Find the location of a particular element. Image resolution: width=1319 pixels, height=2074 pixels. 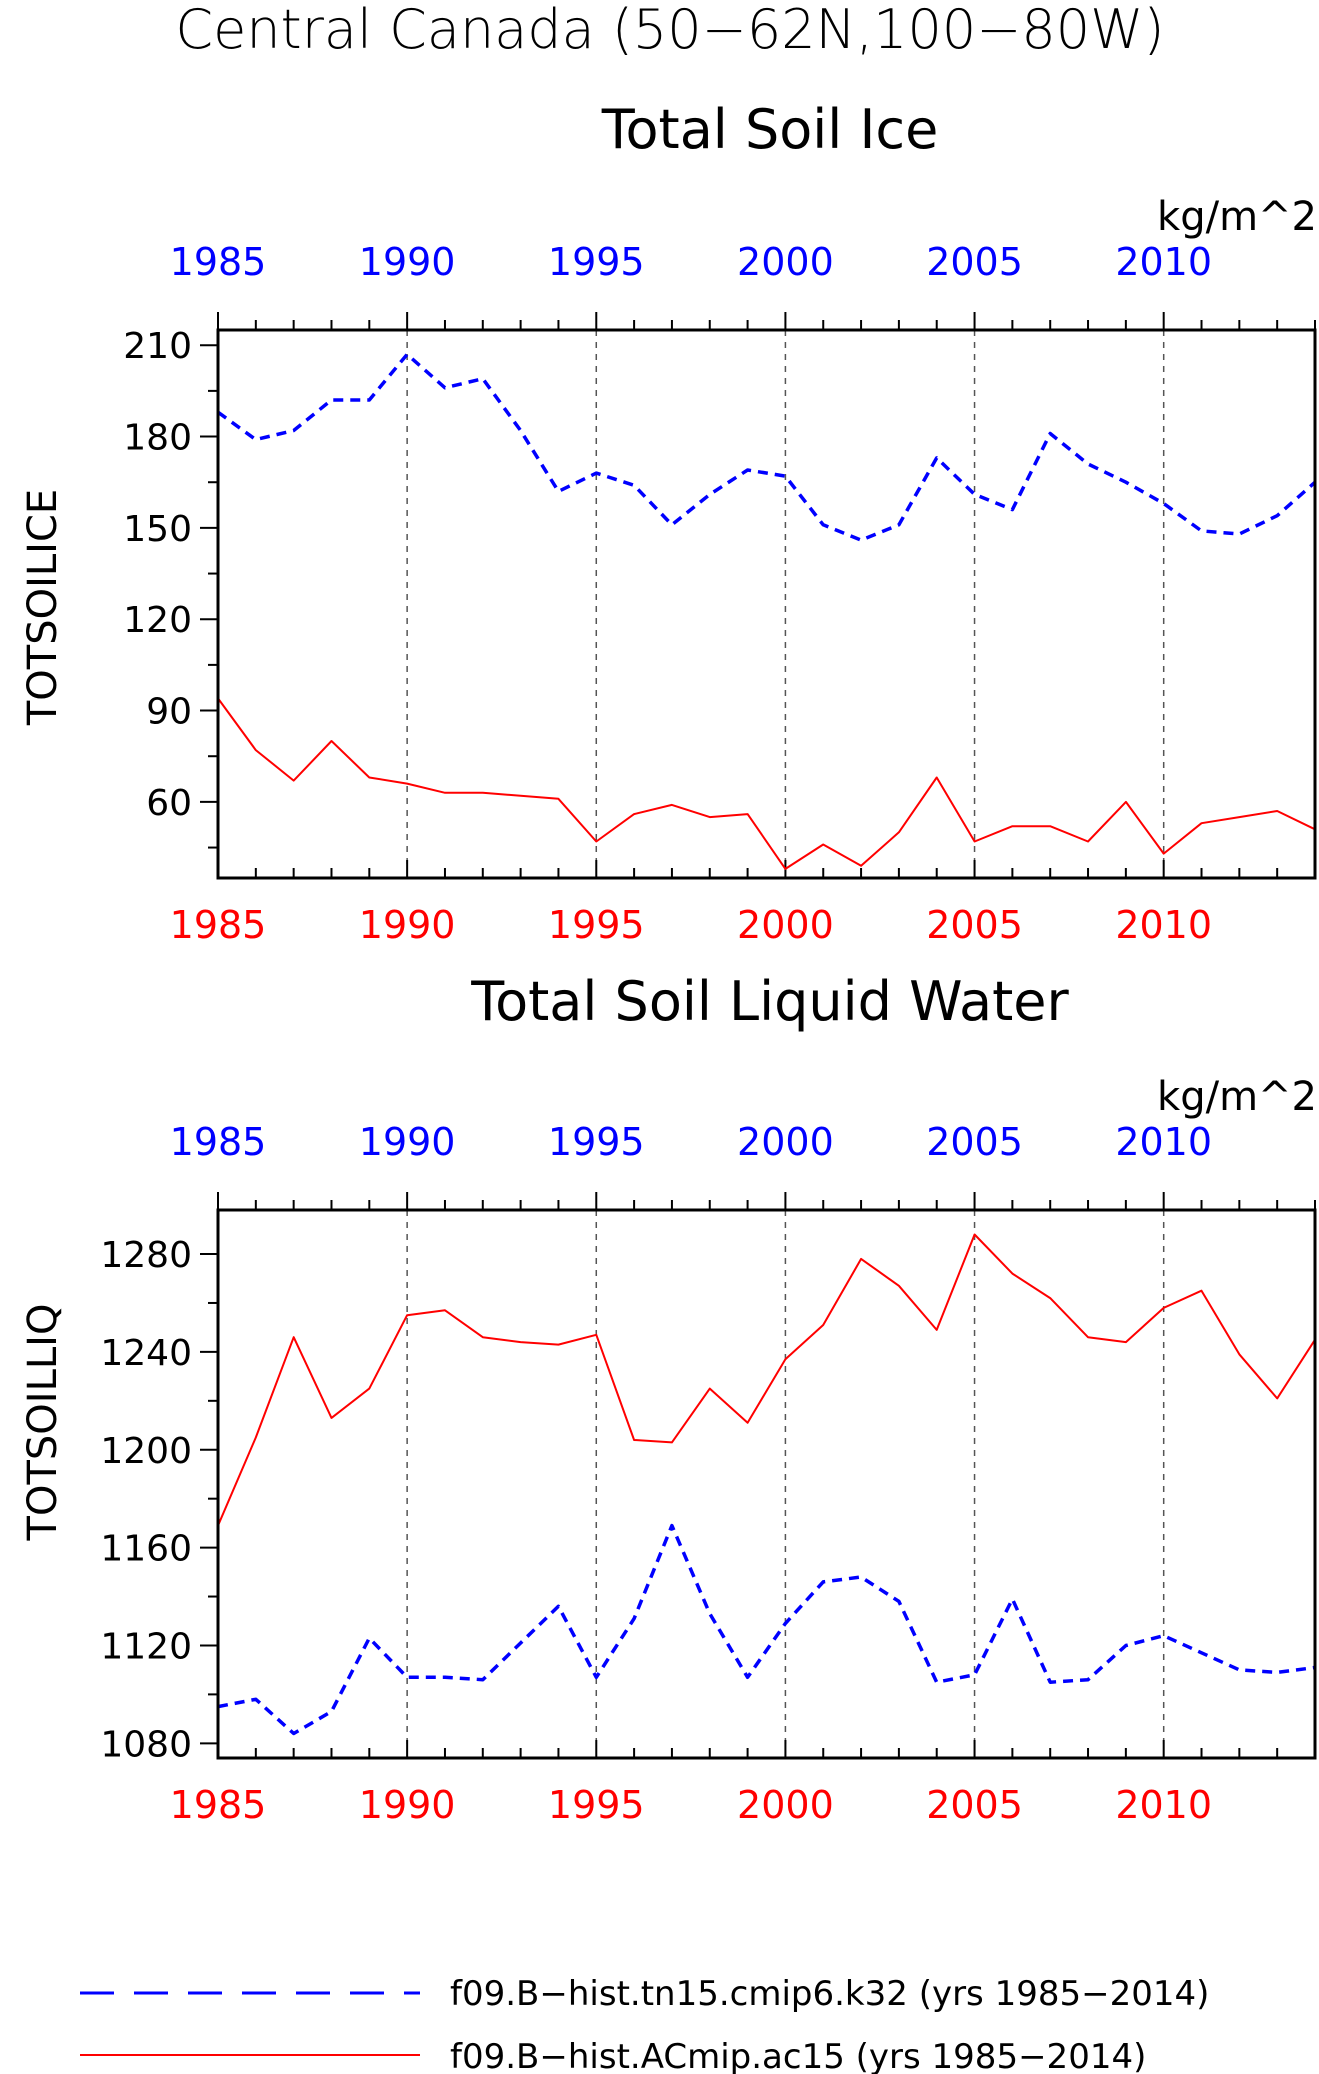

y-tick-labels: 60 90 120 150 180 210 is located at coordinates (157, 575).